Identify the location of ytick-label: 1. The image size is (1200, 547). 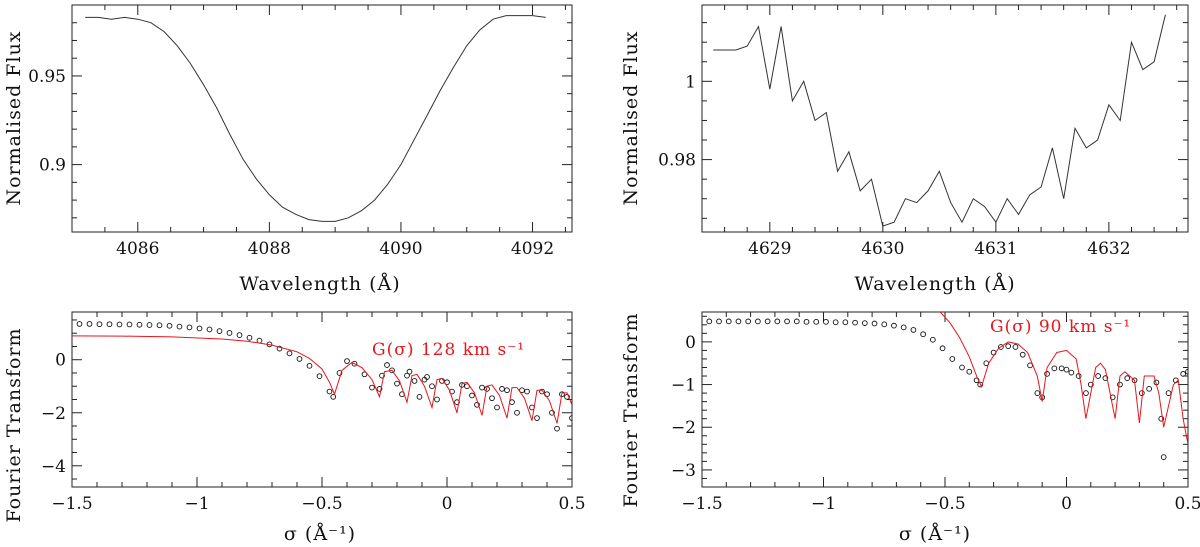
(690, 82).